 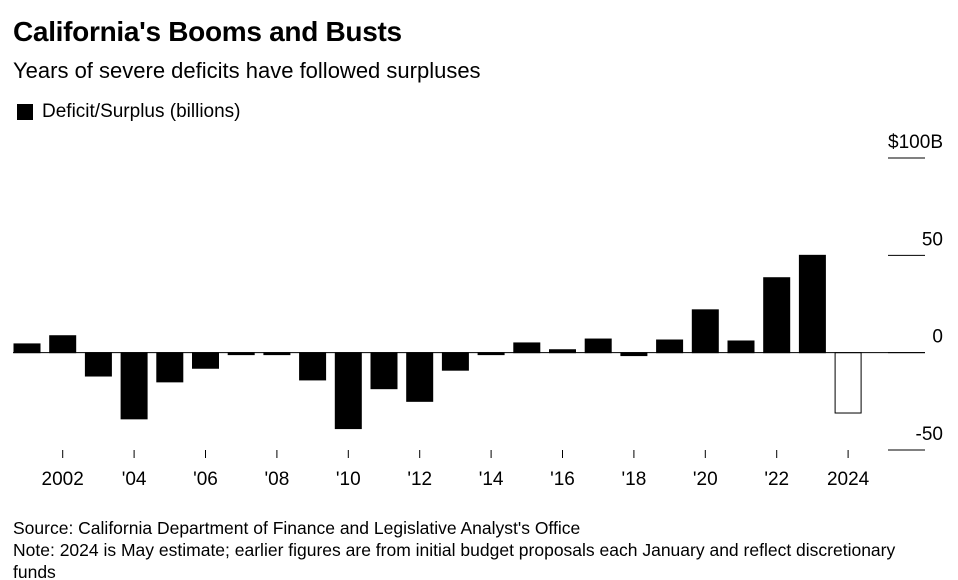 I want to click on x-tick-label: 2024, so click(x=848, y=479).